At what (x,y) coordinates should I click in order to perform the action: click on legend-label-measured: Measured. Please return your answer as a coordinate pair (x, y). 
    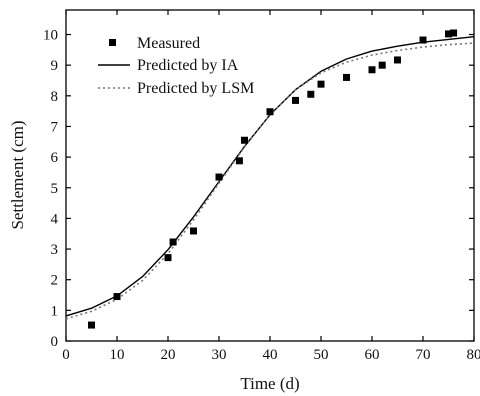
    Looking at the image, I should click on (168, 43).